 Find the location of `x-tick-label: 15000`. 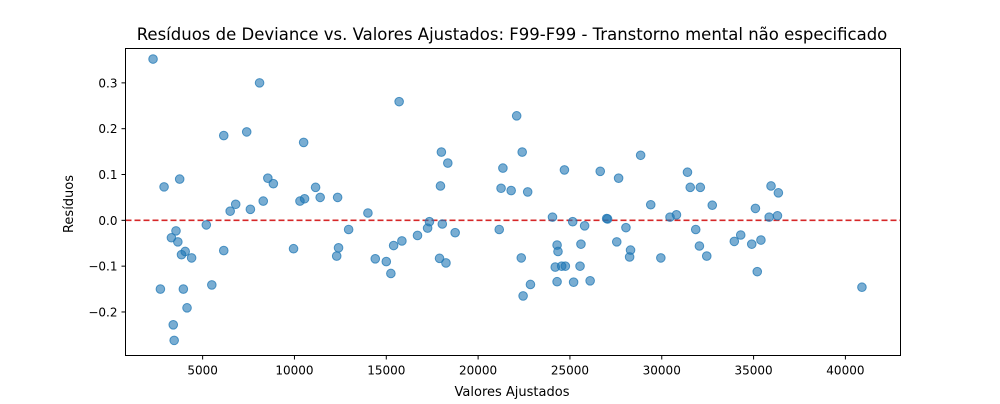

x-tick-label: 15000 is located at coordinates (386, 371).